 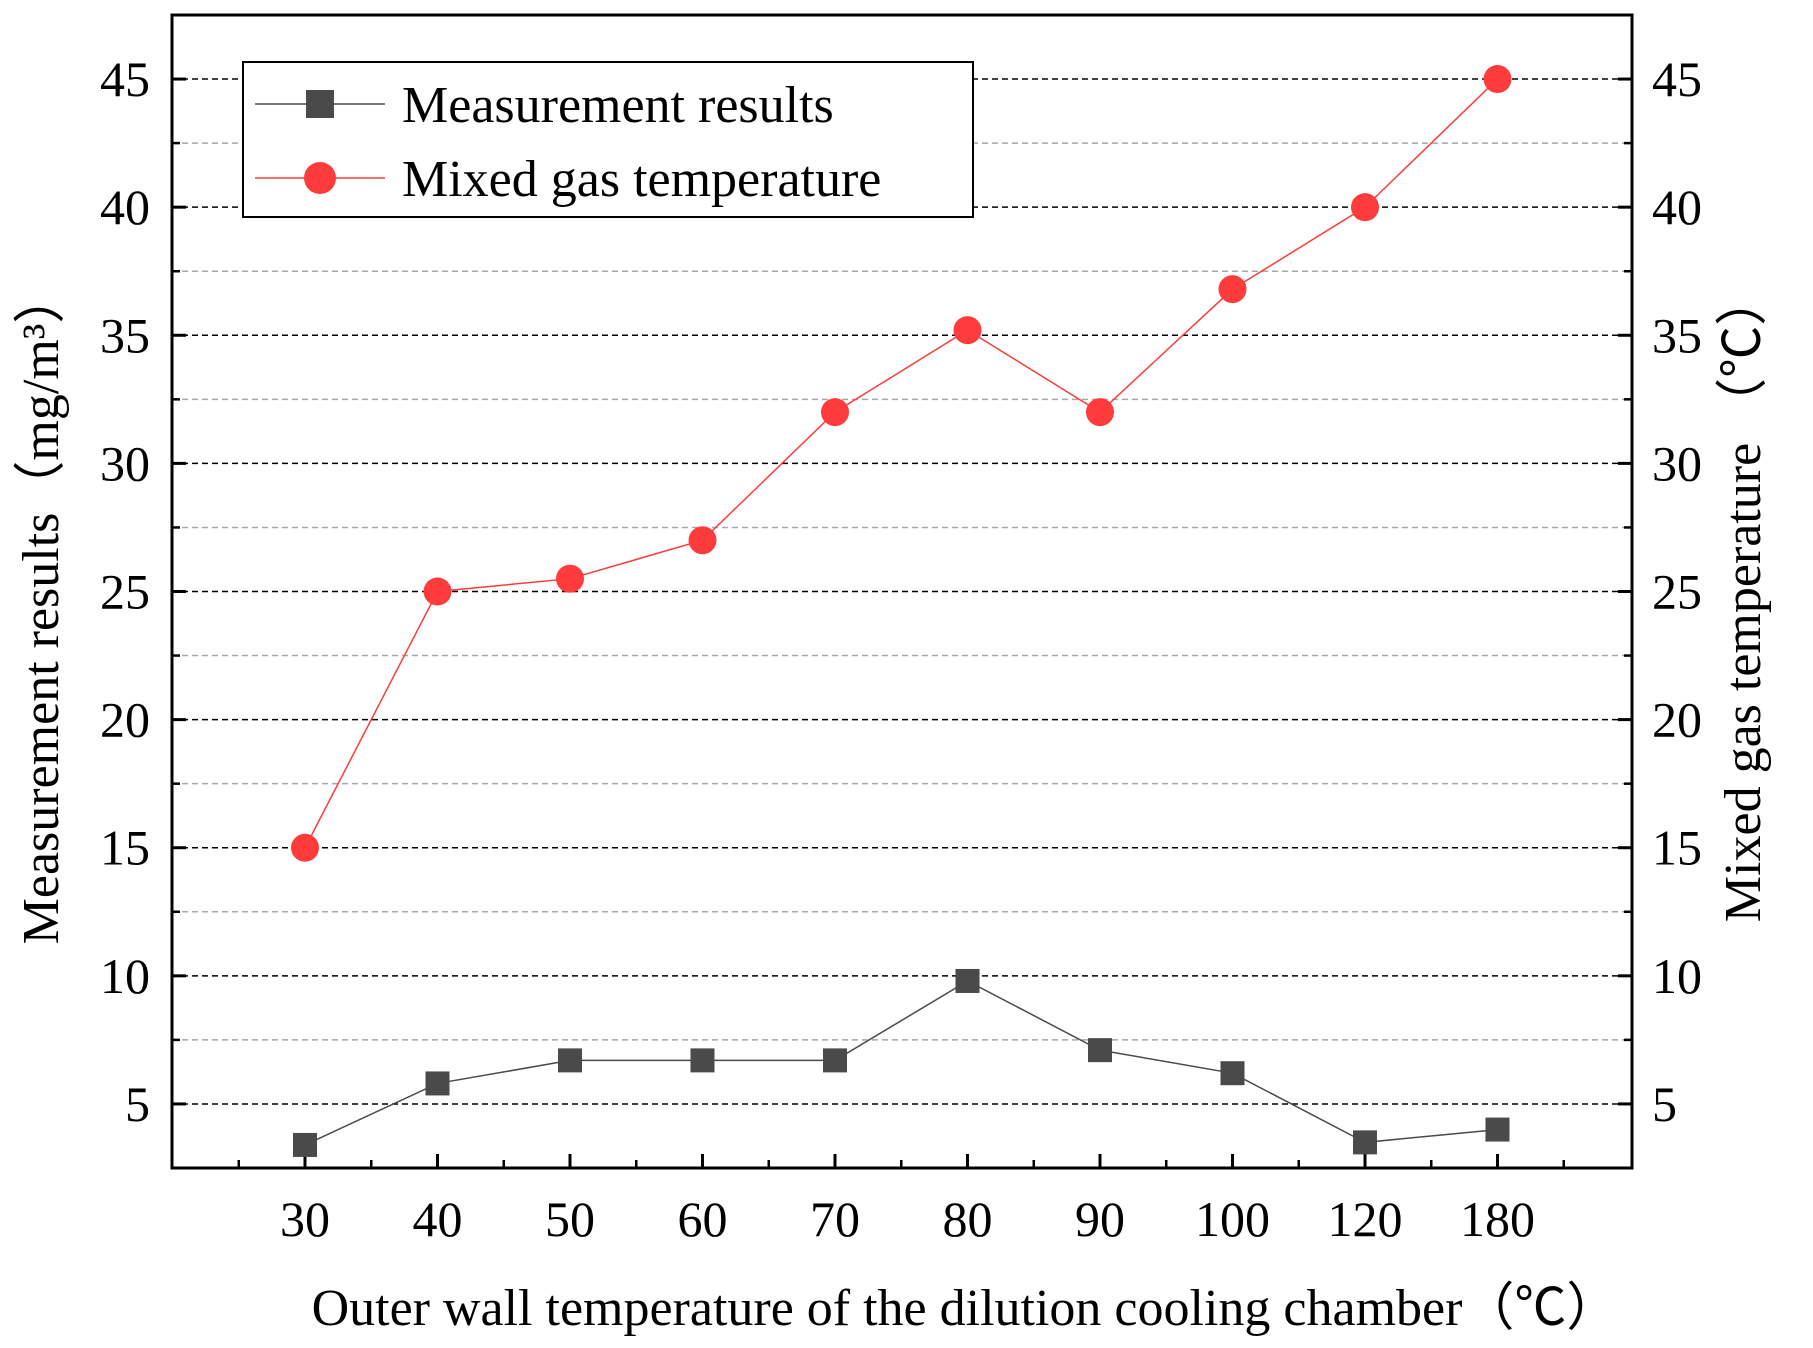 What do you see at coordinates (1232, 1219) in the screenshot?
I see `x-tick-label: 100` at bounding box center [1232, 1219].